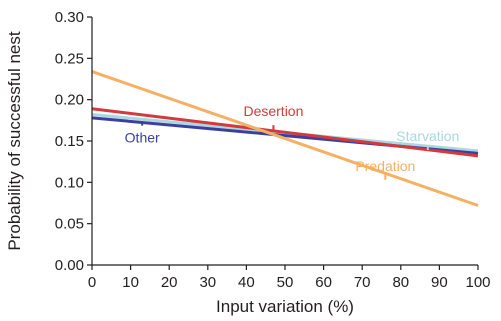  What do you see at coordinates (427, 136) in the screenshot?
I see `starvation-label: Starvation` at bounding box center [427, 136].